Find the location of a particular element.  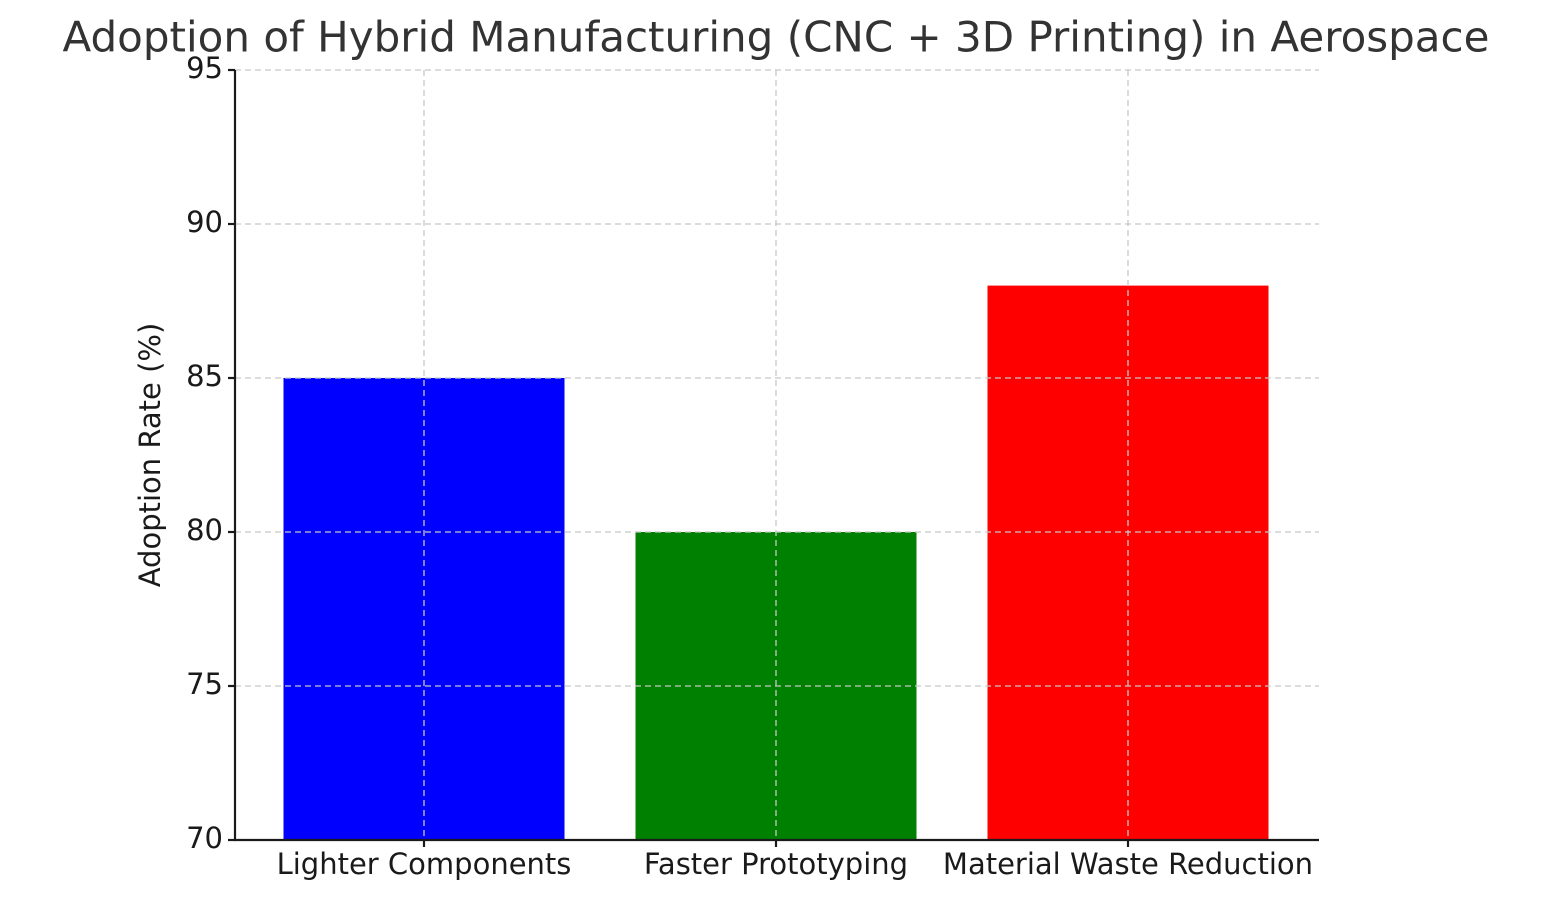

y-tick-label: 90 is located at coordinates (204, 222).